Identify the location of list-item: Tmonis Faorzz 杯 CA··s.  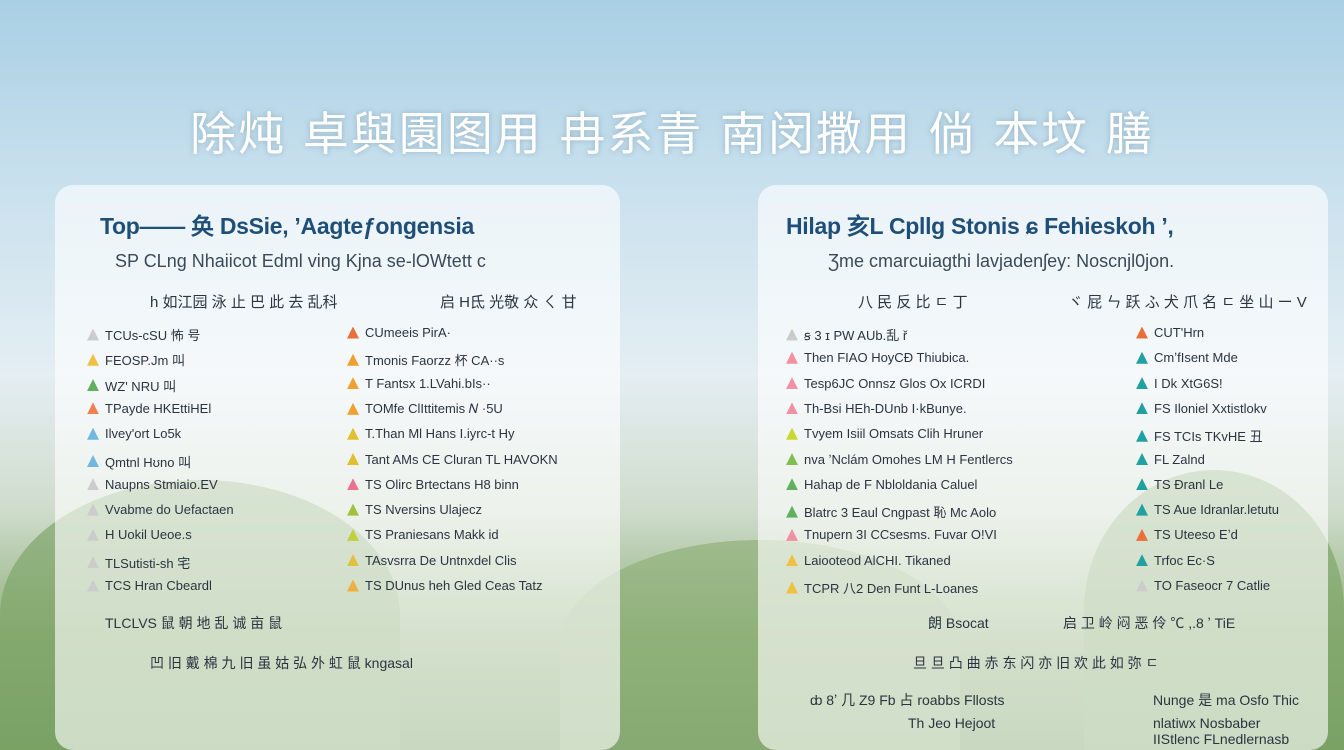
(425, 359).